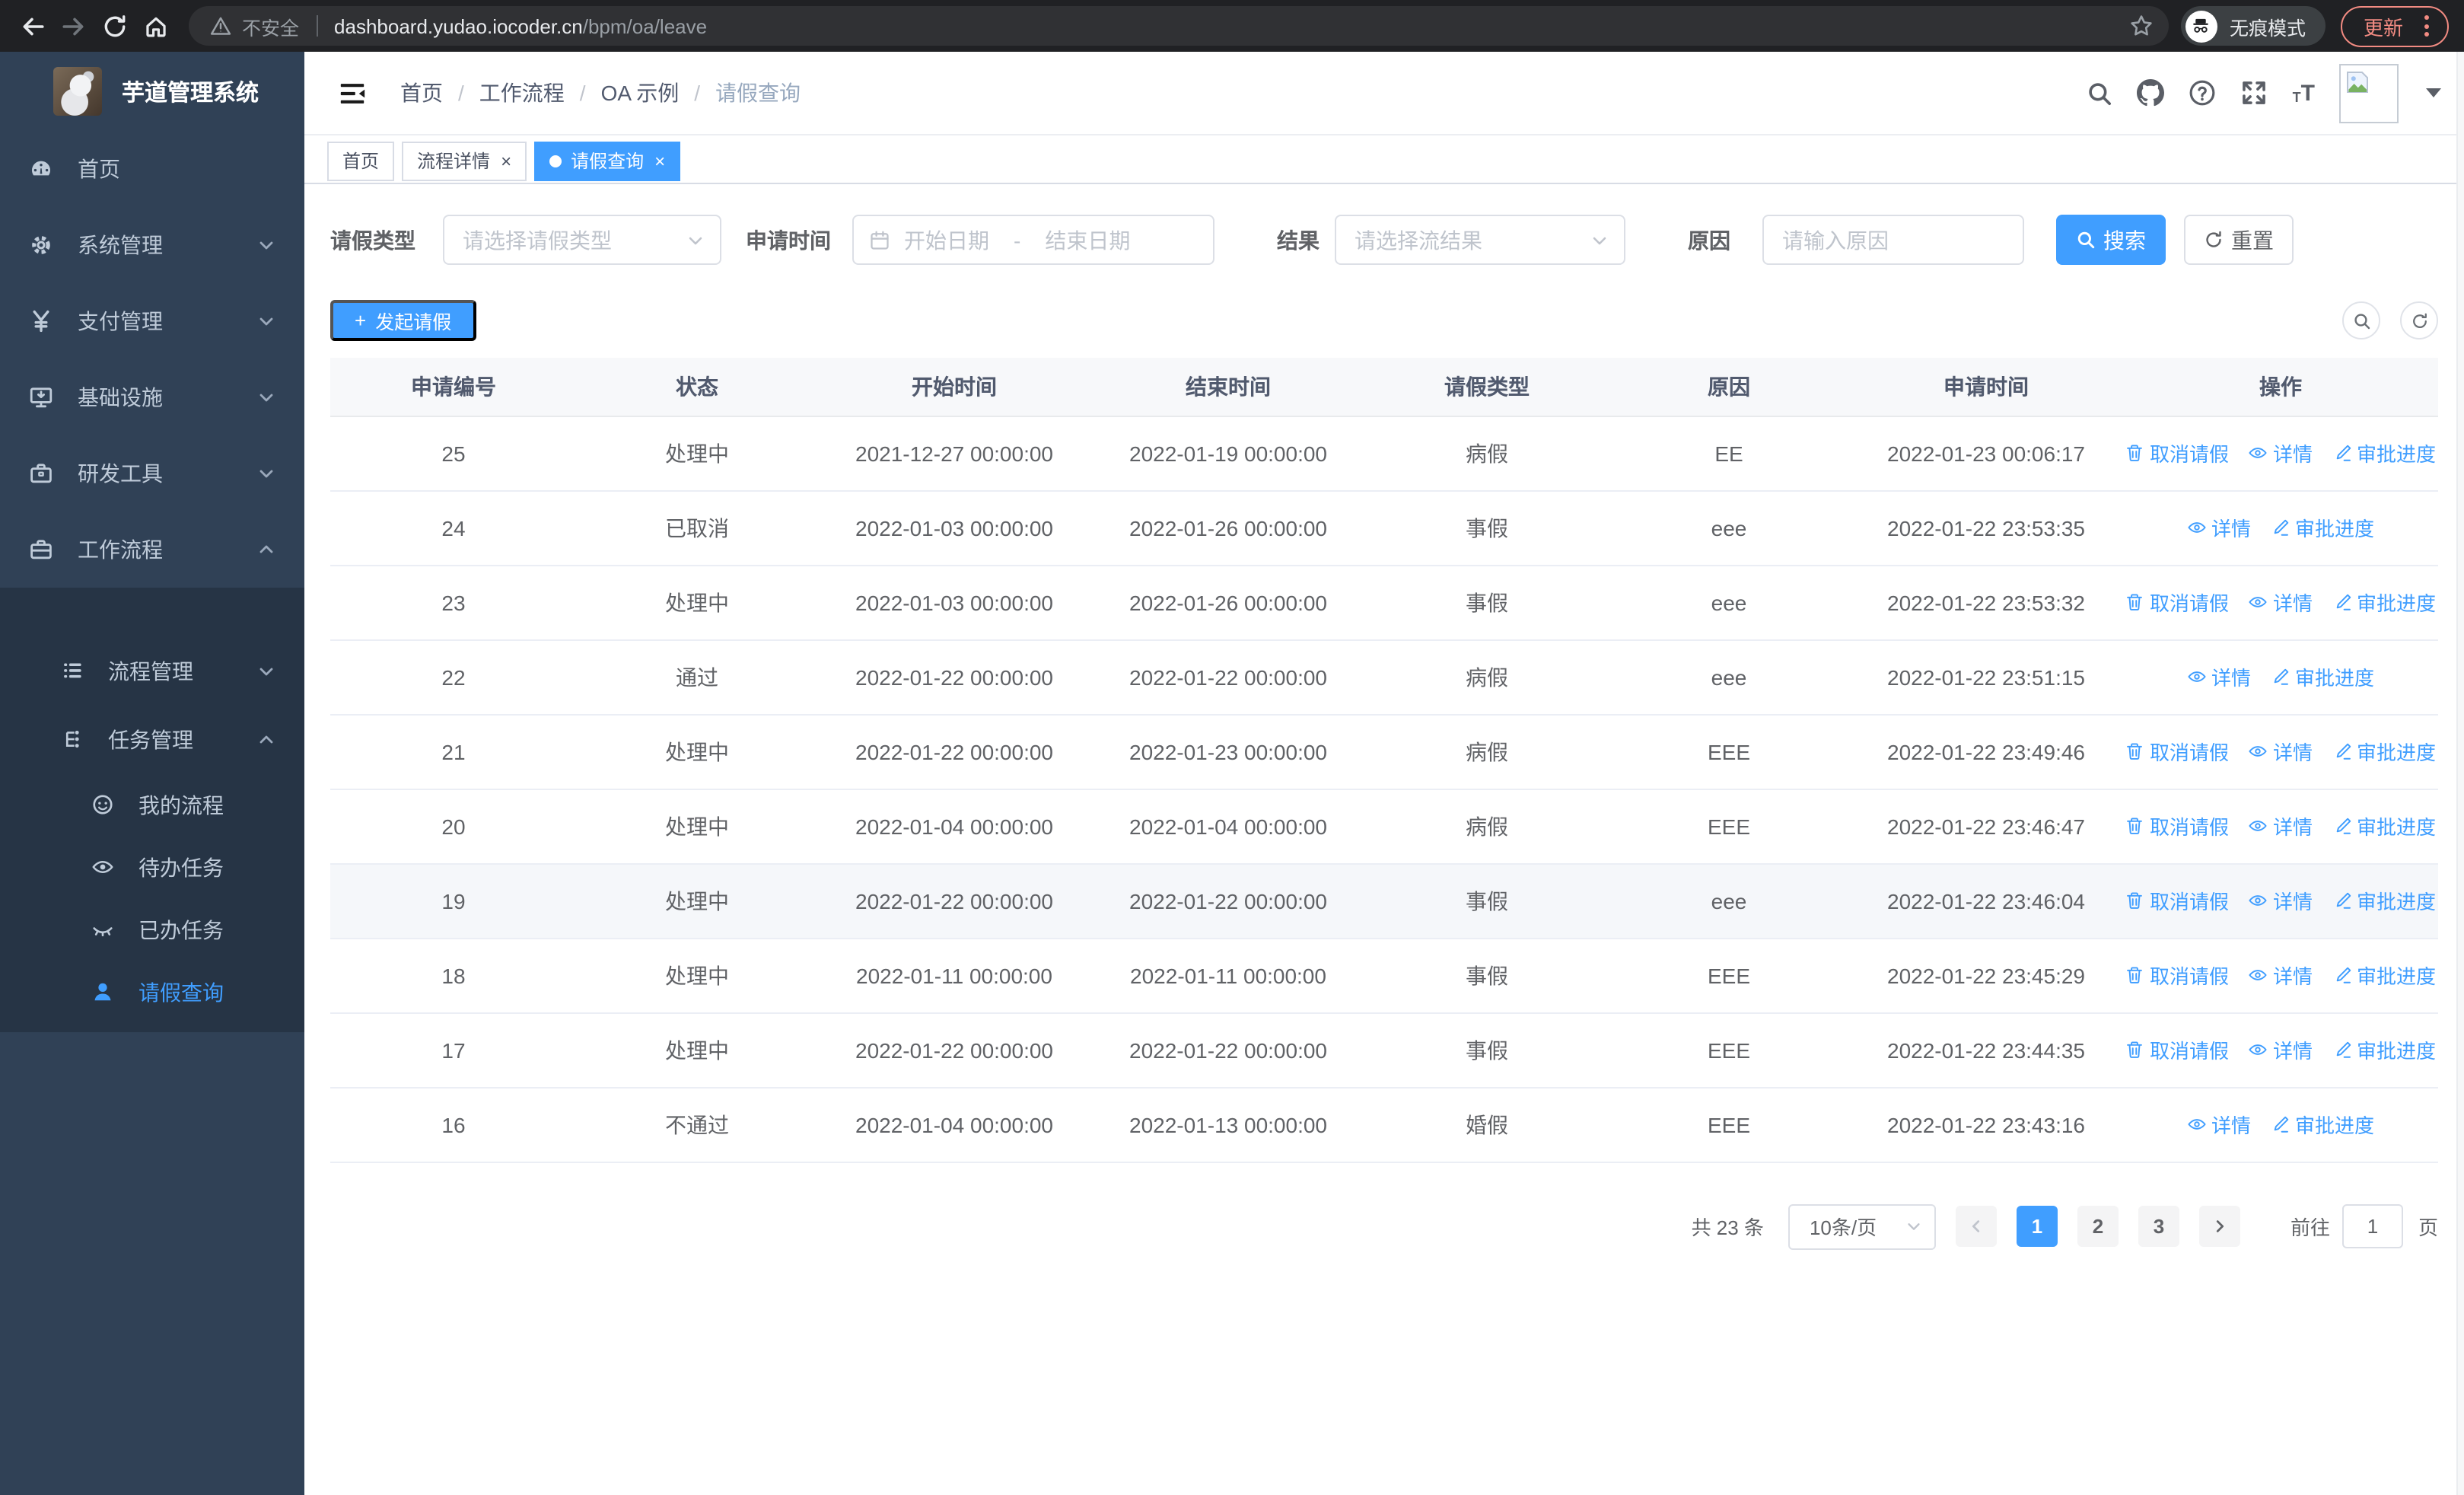 The width and height of the screenshot is (2464, 1495). Describe the element at coordinates (1033, 240) in the screenshot. I see `apply-time-range-picker: 开始日期 - 结束日期` at that location.